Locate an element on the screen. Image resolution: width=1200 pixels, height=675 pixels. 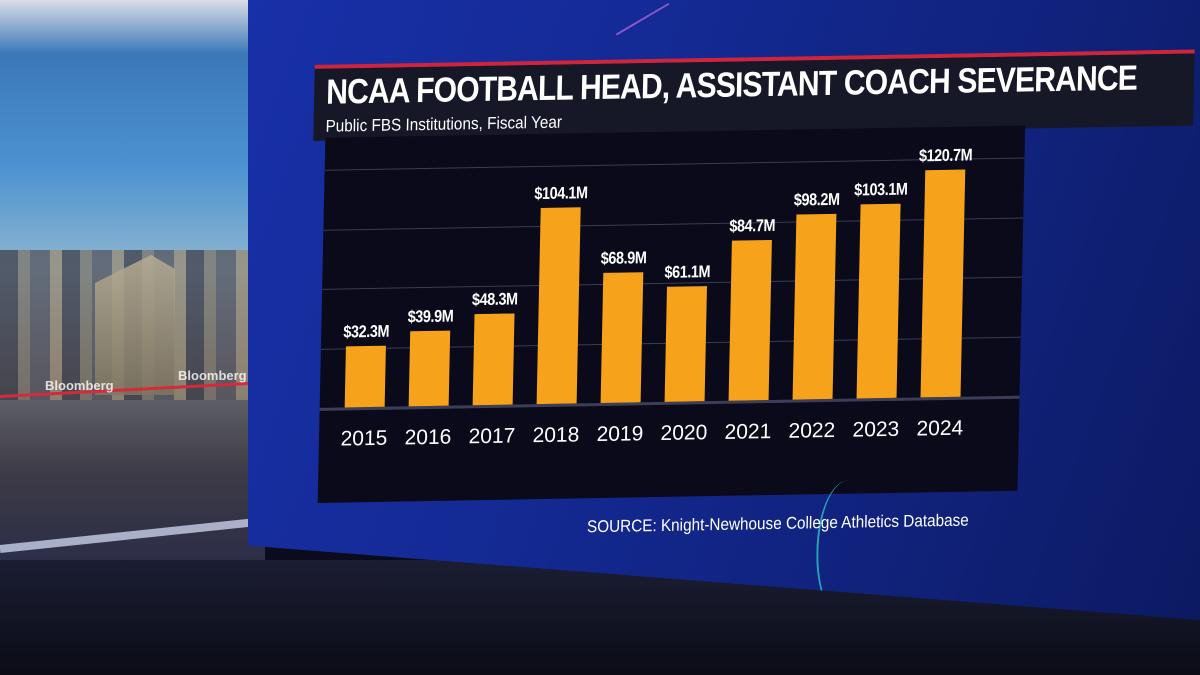
year-label: 2016 is located at coordinates (428, 437).